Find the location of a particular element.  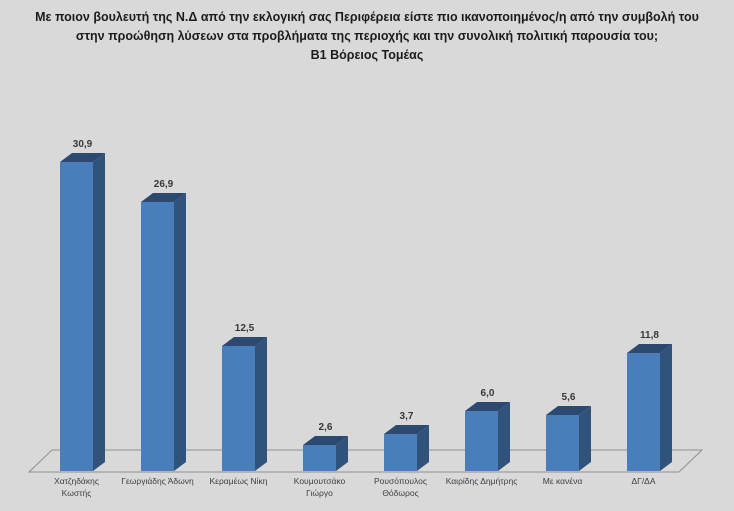

x-axis-label-line: Κεραμέως Νίκη is located at coordinates (238, 481).